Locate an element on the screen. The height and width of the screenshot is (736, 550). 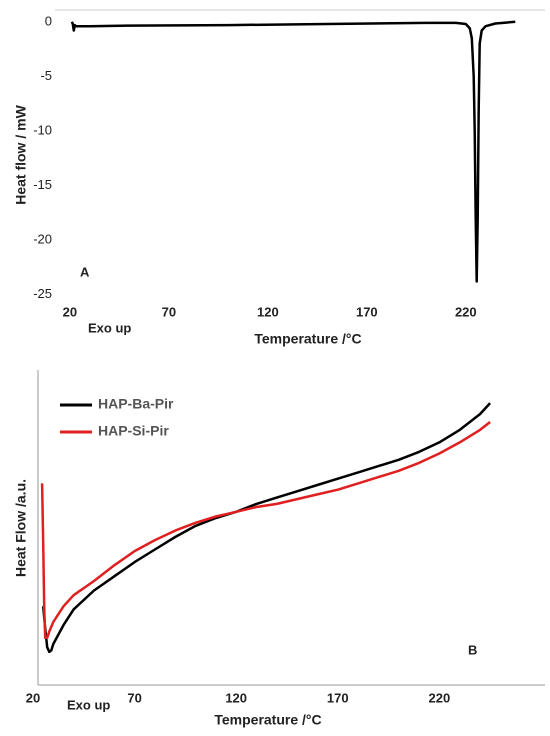
y-axis-title: Heat Flow /a.u. is located at coordinates (21, 528).